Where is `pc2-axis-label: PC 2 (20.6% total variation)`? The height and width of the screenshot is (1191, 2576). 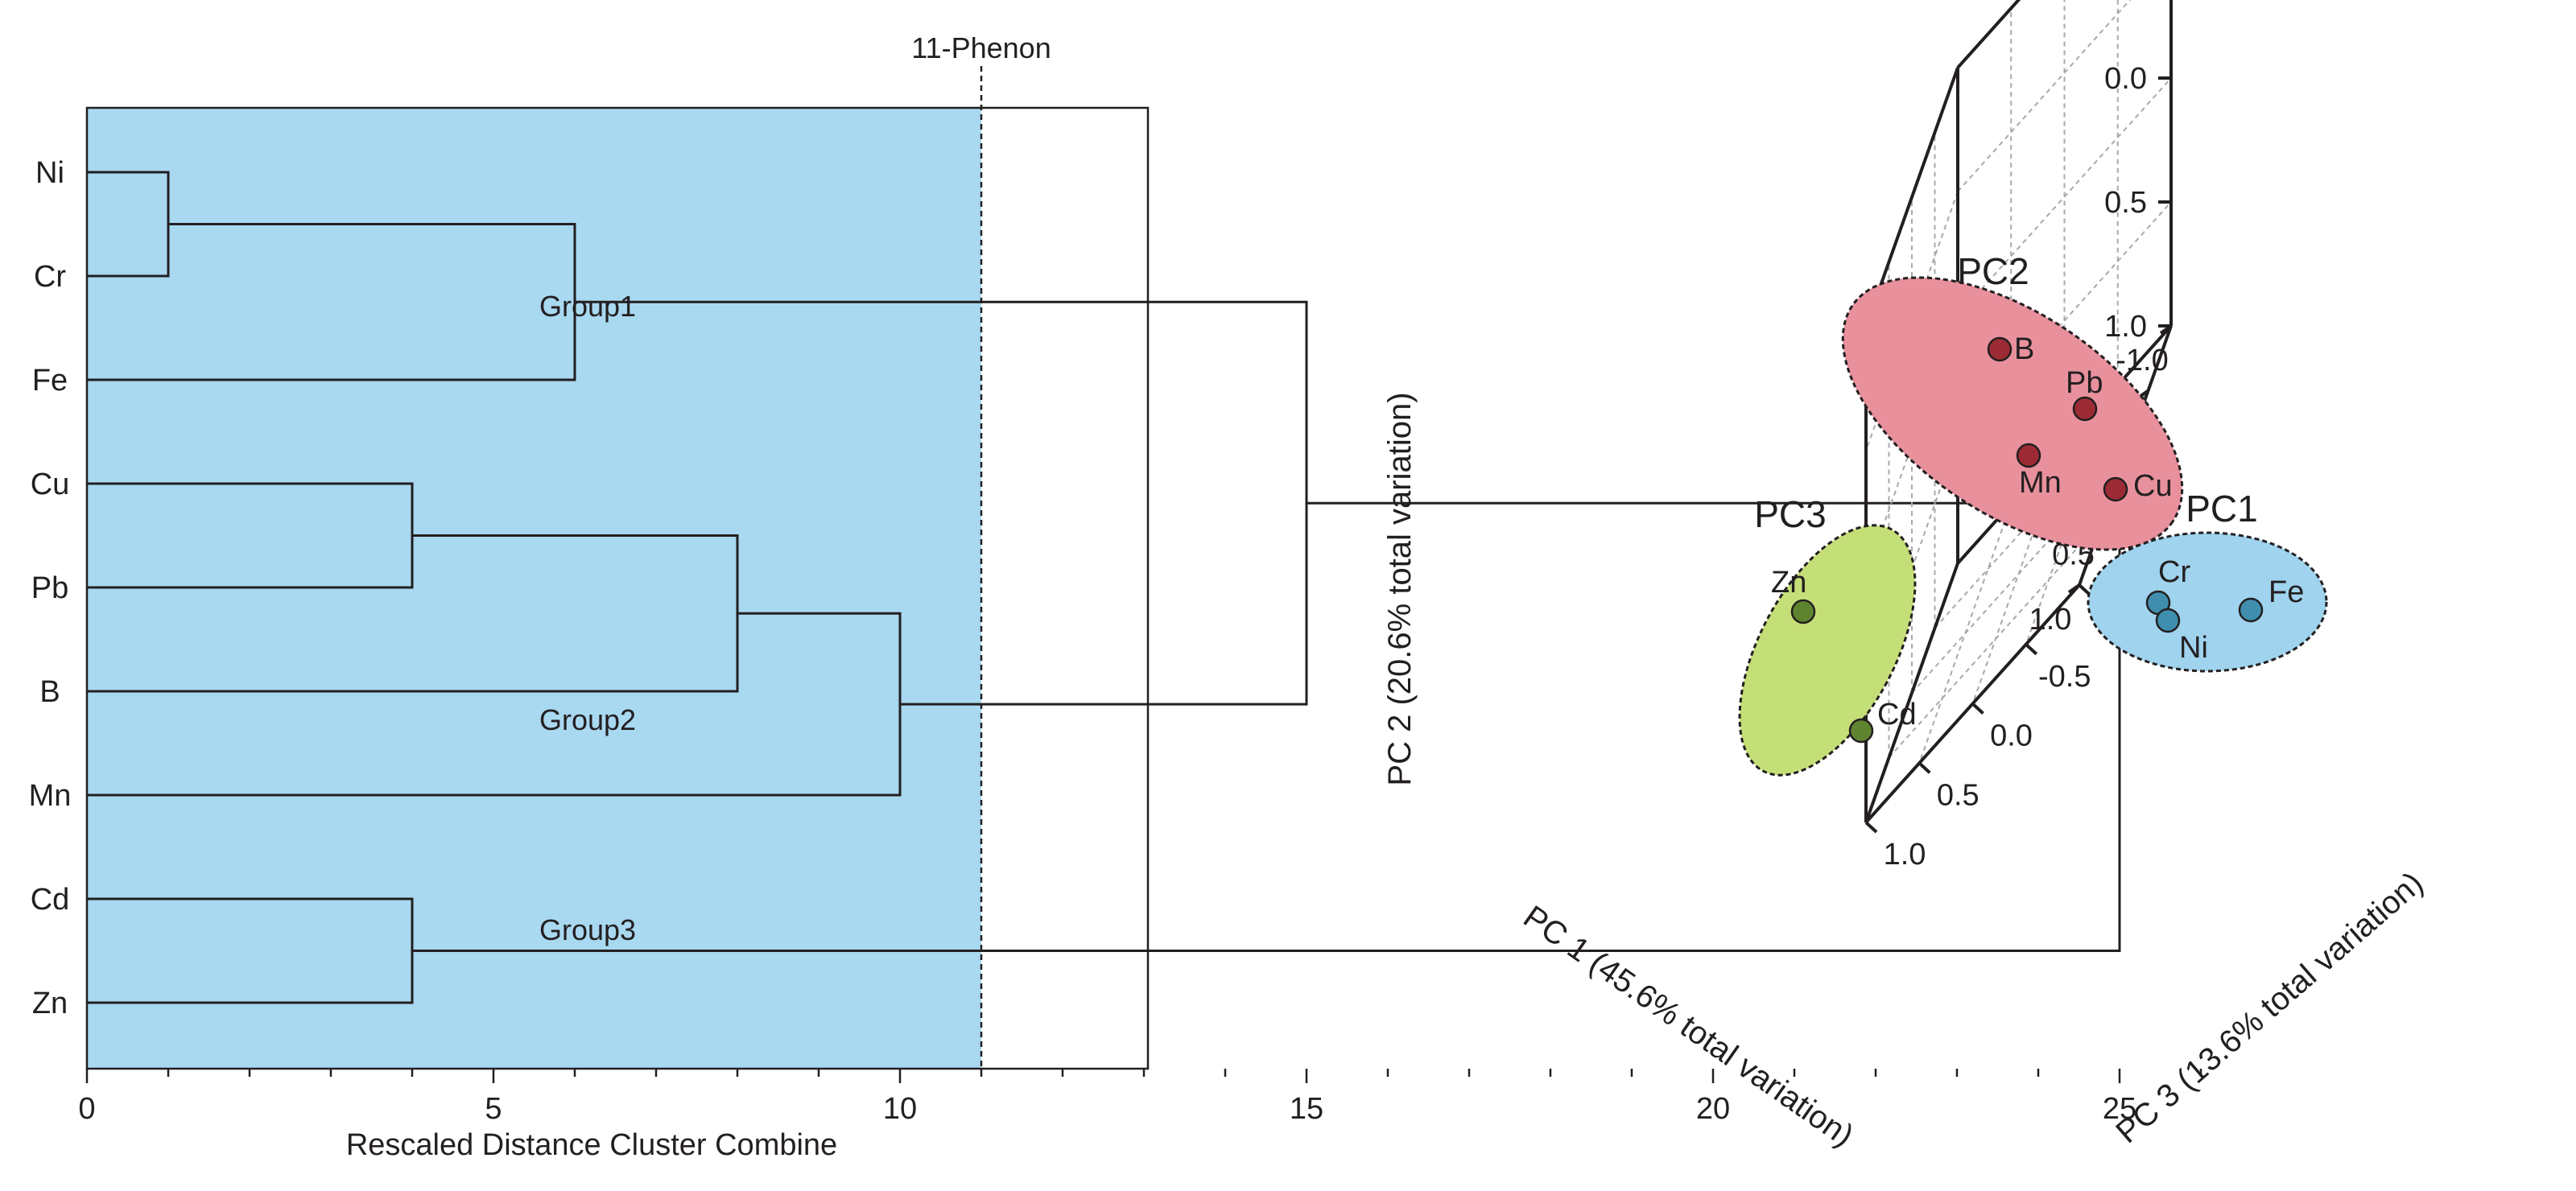 pc2-axis-label: PC 2 (20.6% total variation) is located at coordinates (1400, 589).